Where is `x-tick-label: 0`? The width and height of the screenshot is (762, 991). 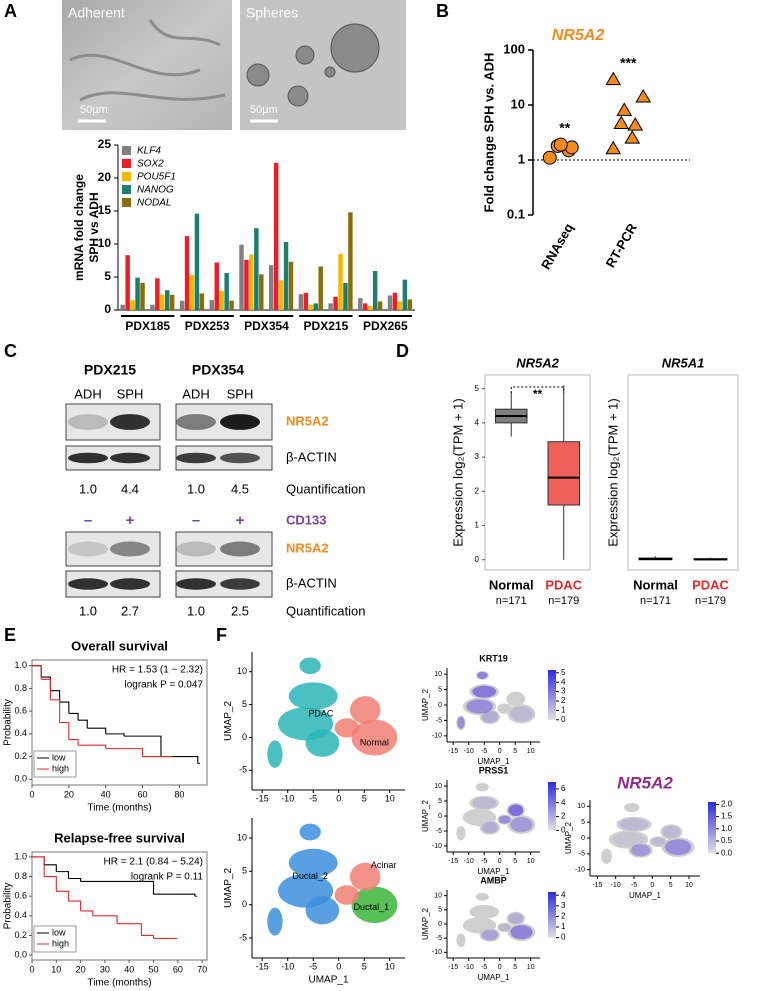 x-tick-label: 0 is located at coordinates (500, 861).